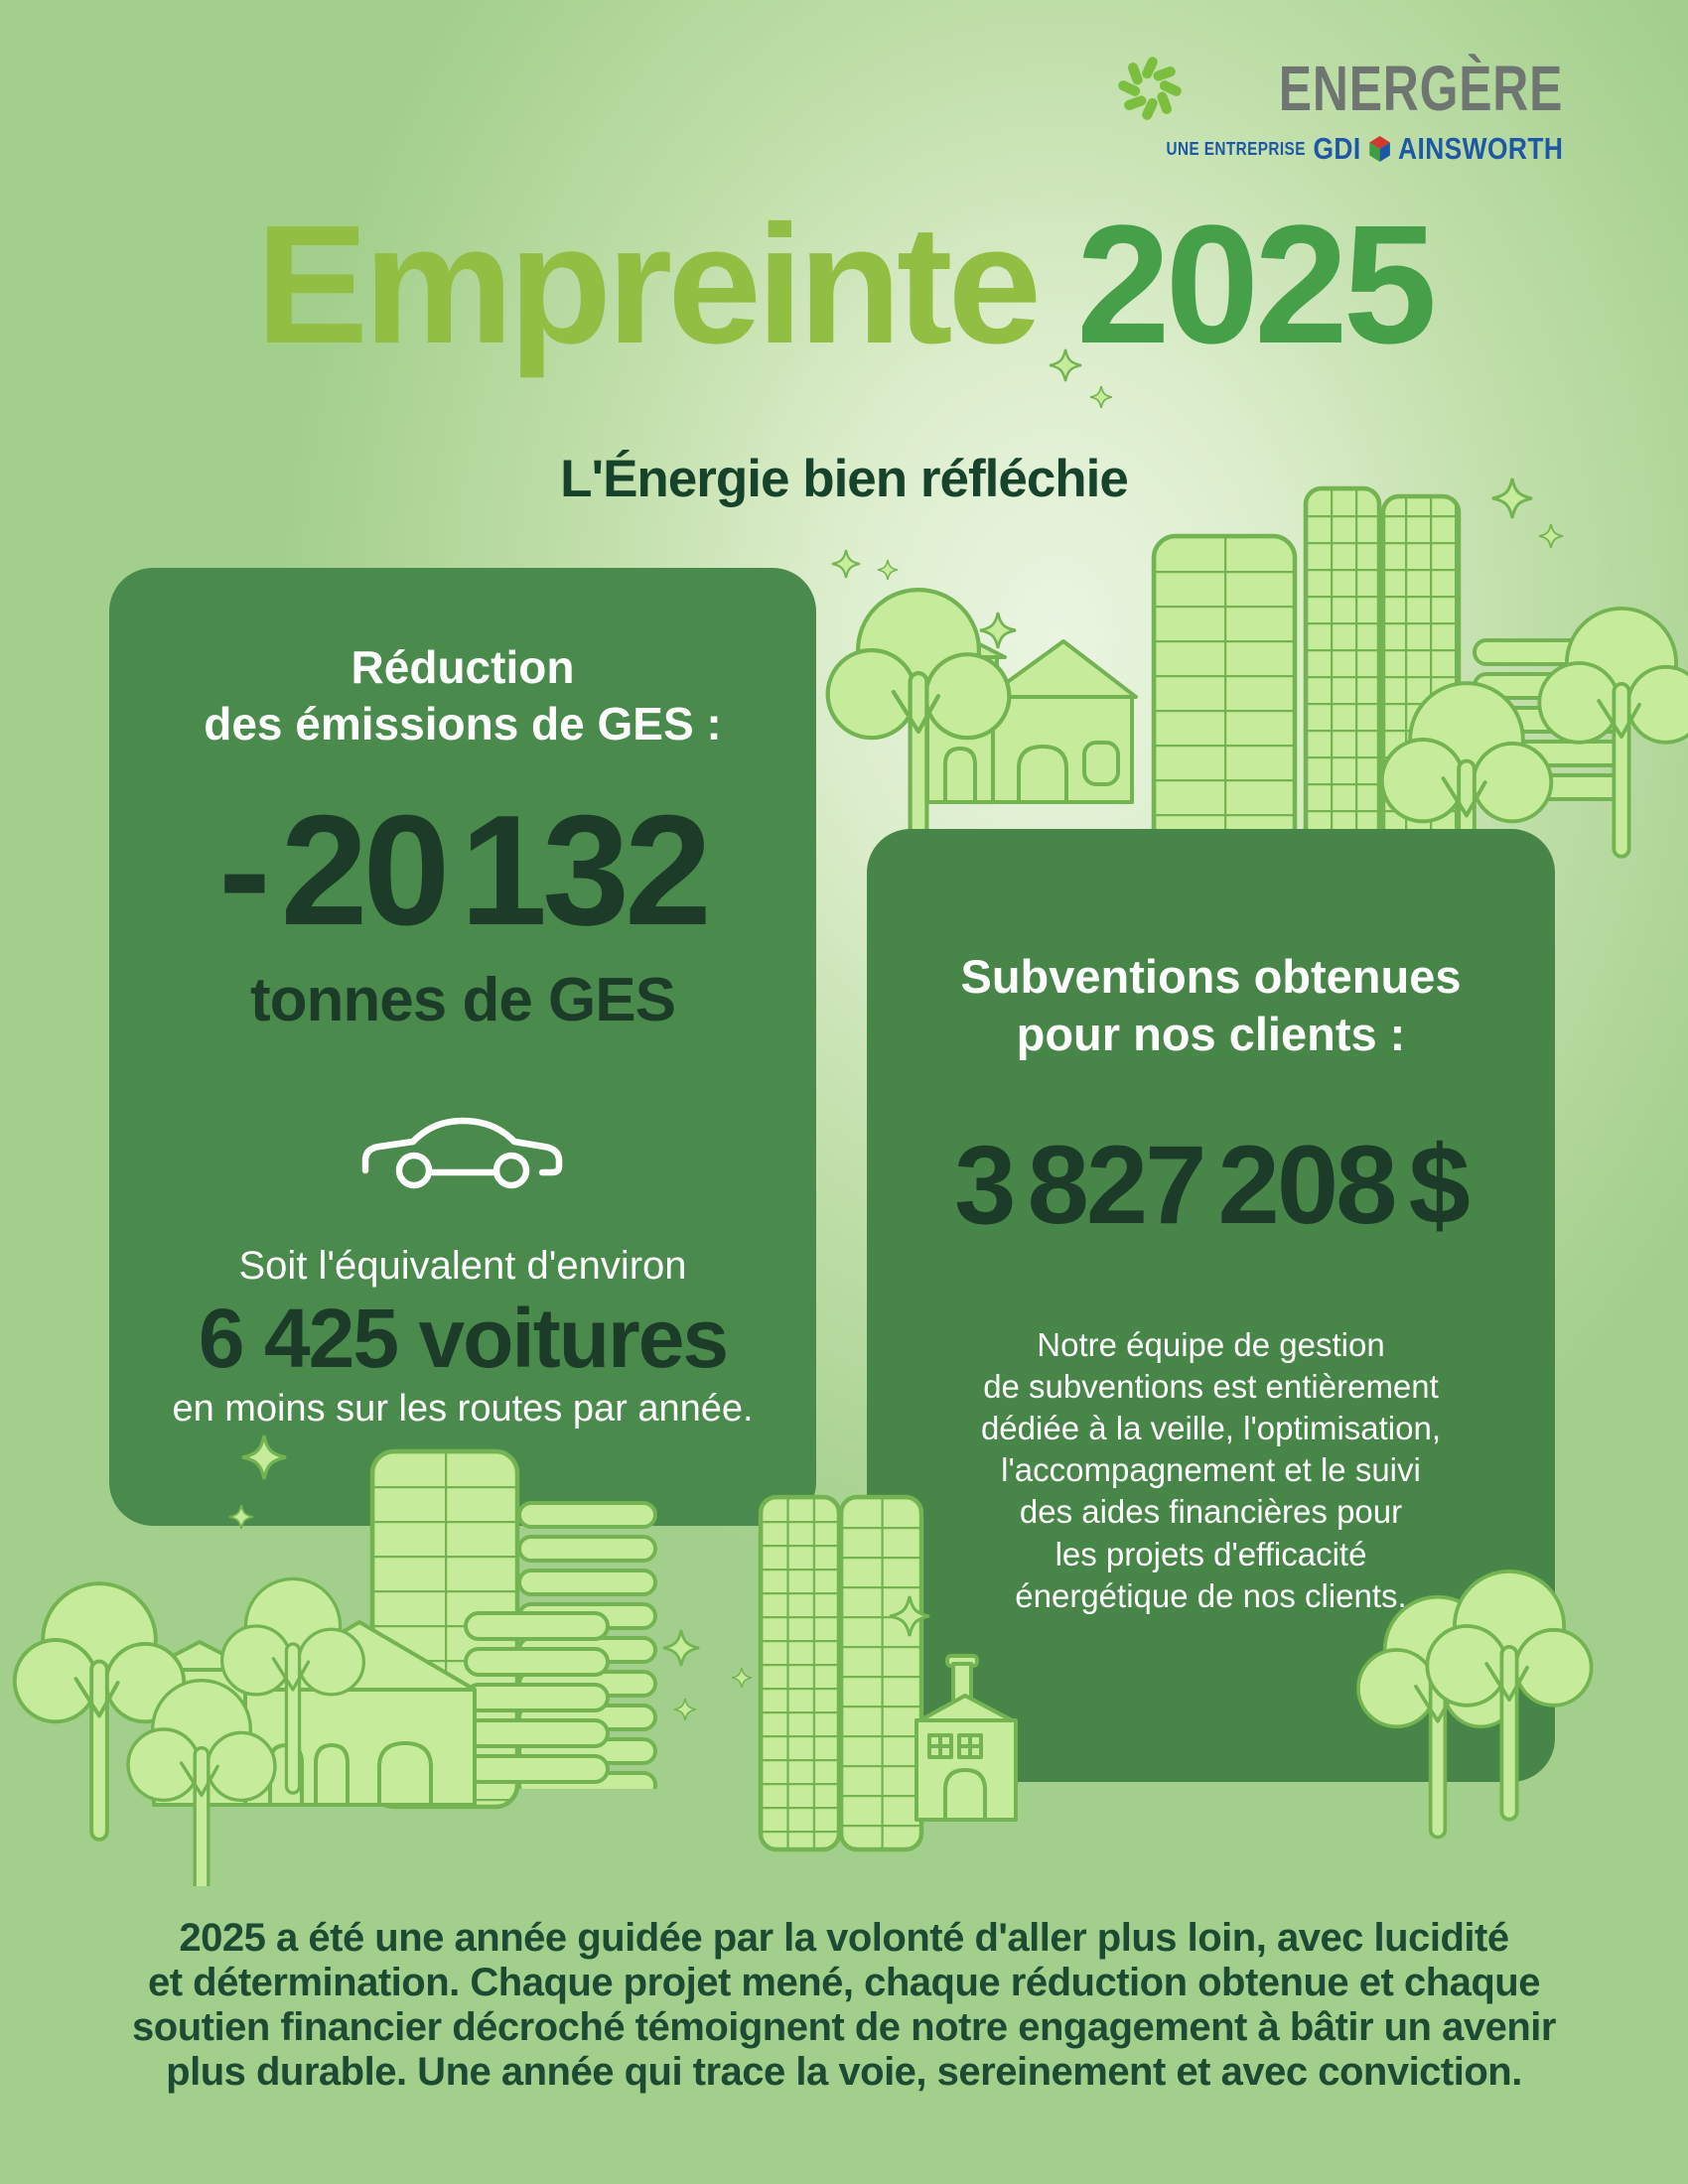 This screenshot has height=2184, width=1688. Describe the element at coordinates (1364, 149) in the screenshot. I see `logo-tagline: UNE ENTREPRISE GDI AINSWORTH` at that location.